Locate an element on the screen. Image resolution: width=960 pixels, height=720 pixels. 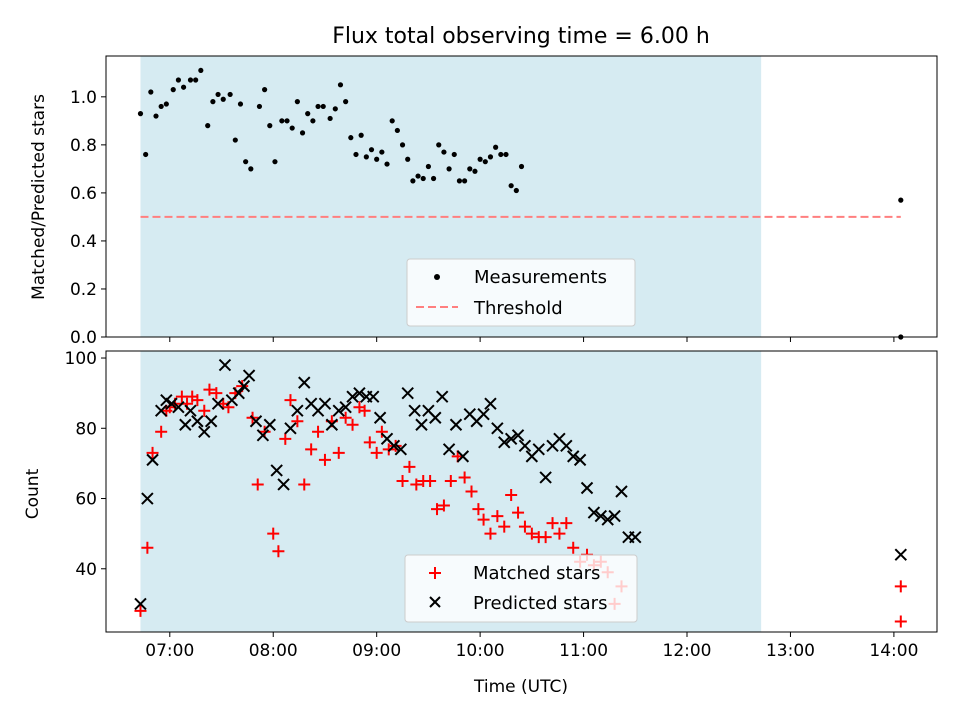
x-tick-label: 11:00 is located at coordinates (583, 651).